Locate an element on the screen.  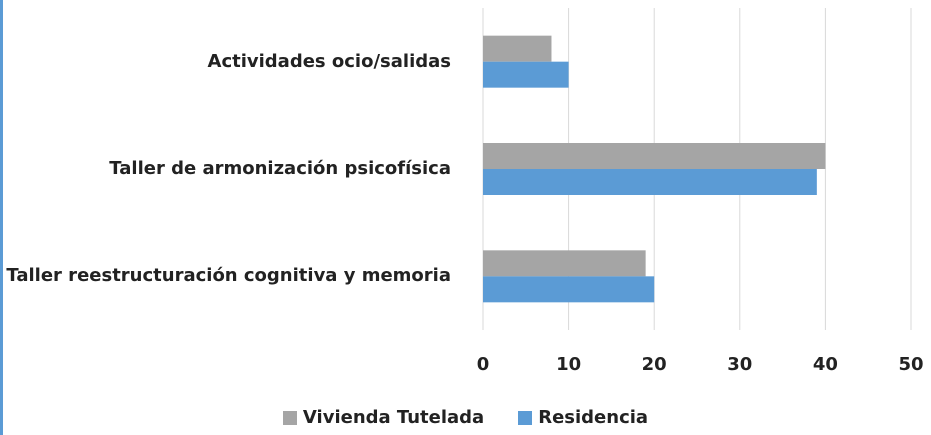
legend-item: Vivienda Tutelada is located at coordinates (383, 417).